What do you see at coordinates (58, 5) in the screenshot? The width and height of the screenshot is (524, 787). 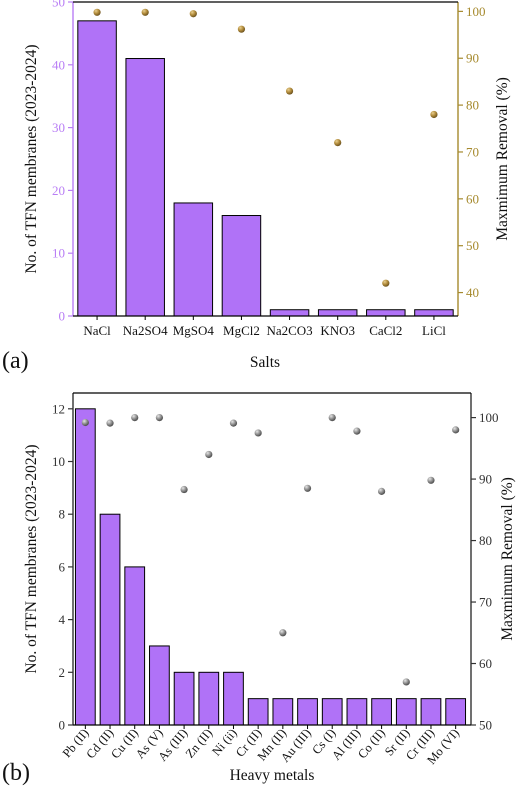 I see `y-tick-label: 50` at bounding box center [58, 5].